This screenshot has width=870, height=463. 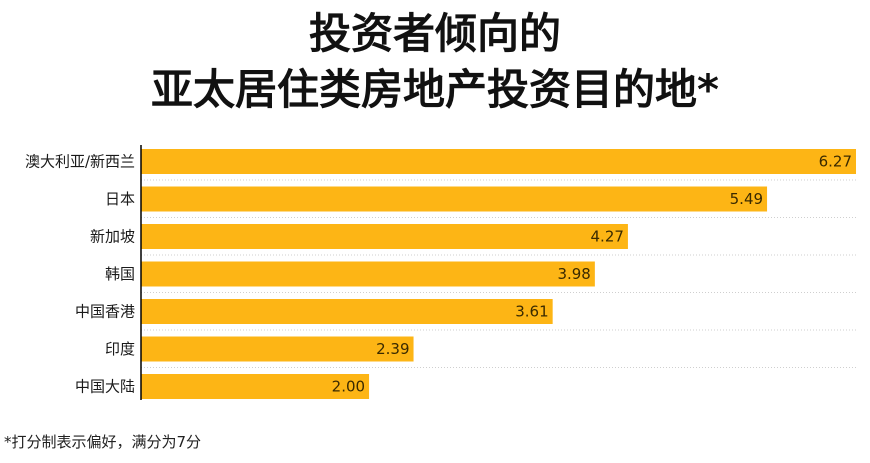 I want to click on category-label: 中国香港, so click(x=105, y=312).